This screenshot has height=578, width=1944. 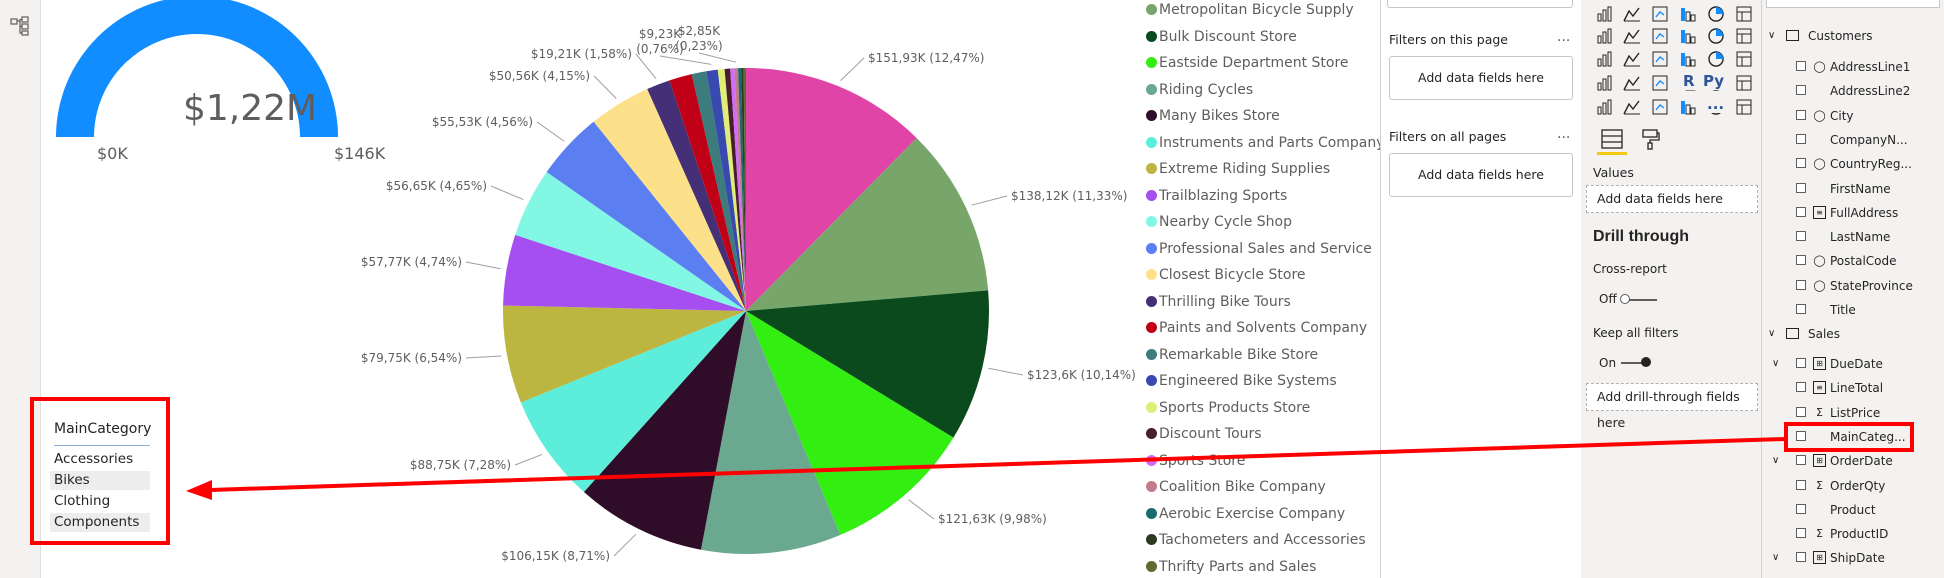 What do you see at coordinates (1853, 116) in the screenshot?
I see `field-item: ◯ City` at bounding box center [1853, 116].